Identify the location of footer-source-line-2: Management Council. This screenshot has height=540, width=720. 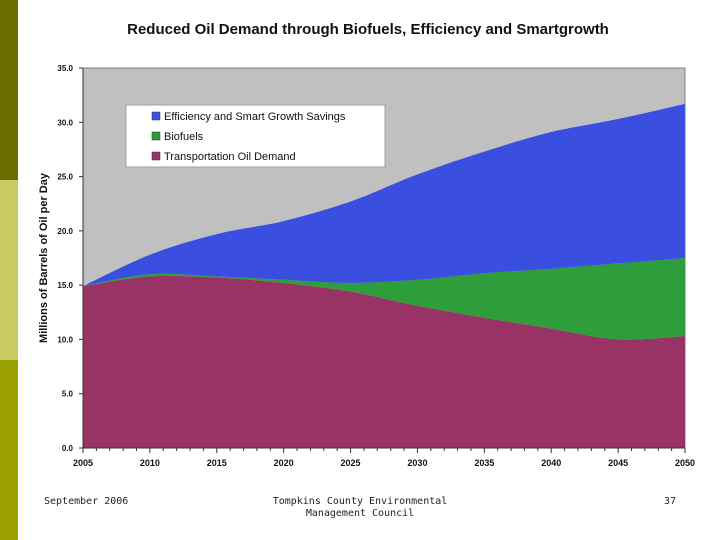
(360, 513).